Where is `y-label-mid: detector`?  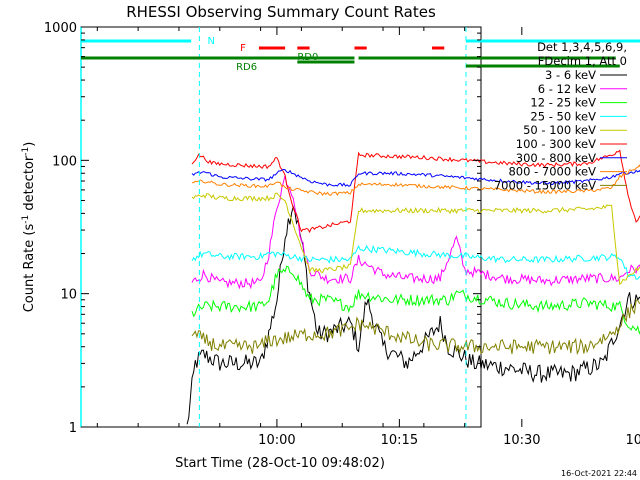
y-label-mid: detector is located at coordinates (29, 185).